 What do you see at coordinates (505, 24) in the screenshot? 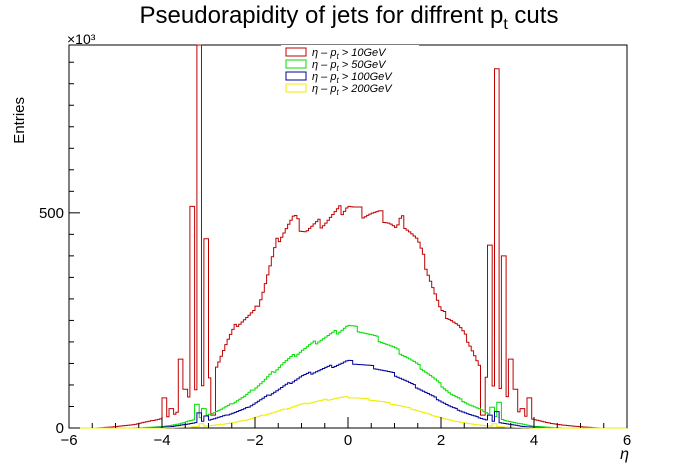
I see `chart-title-subscript: t` at bounding box center [505, 24].